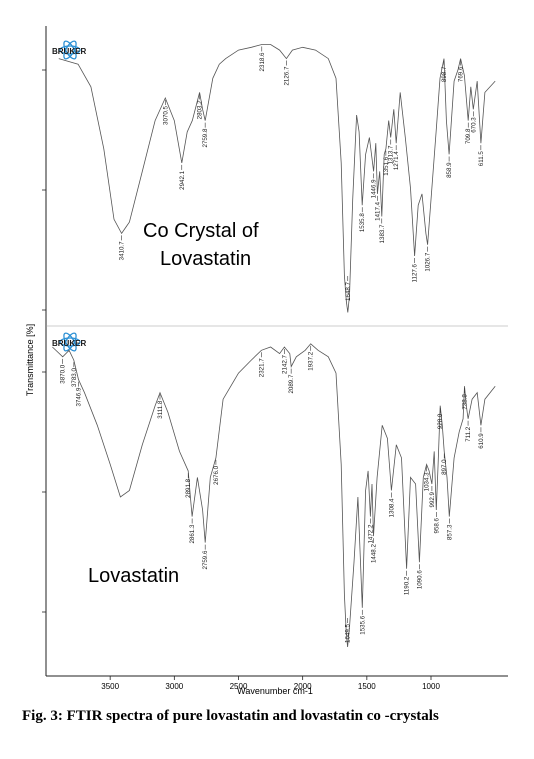  What do you see at coordinates (284, 363) in the screenshot?
I see `peak-label: 2142.7` at bounding box center [284, 363].